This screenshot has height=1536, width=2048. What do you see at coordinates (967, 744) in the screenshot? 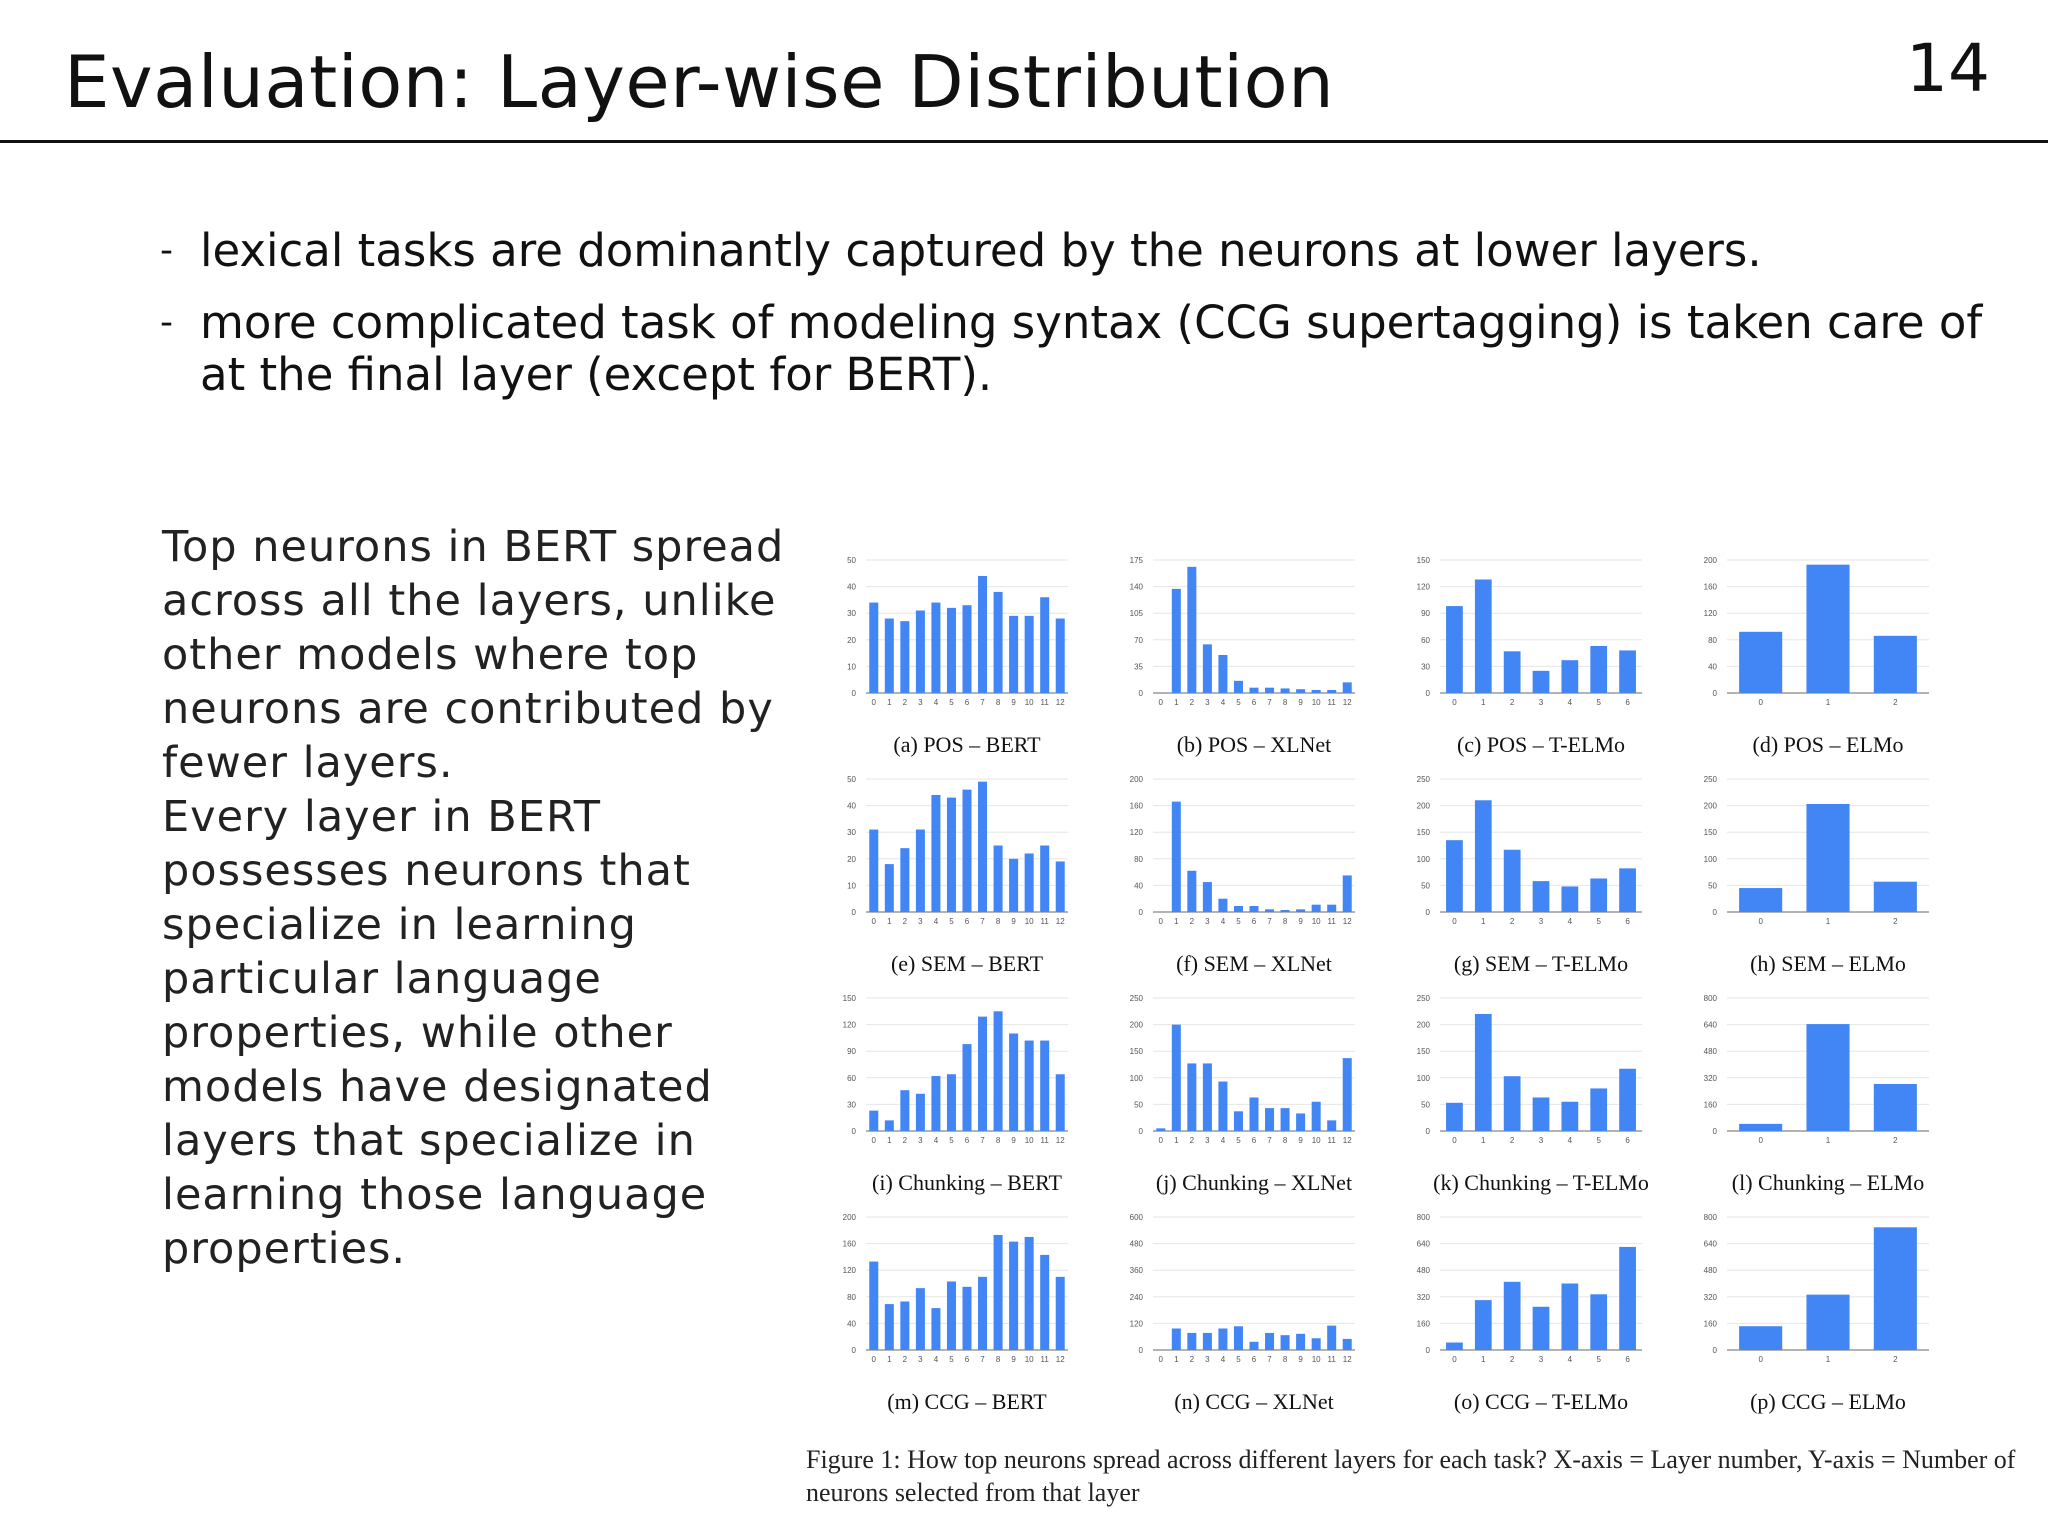
I see `chart-subtitle: (a) POS – BERT` at bounding box center [967, 744].